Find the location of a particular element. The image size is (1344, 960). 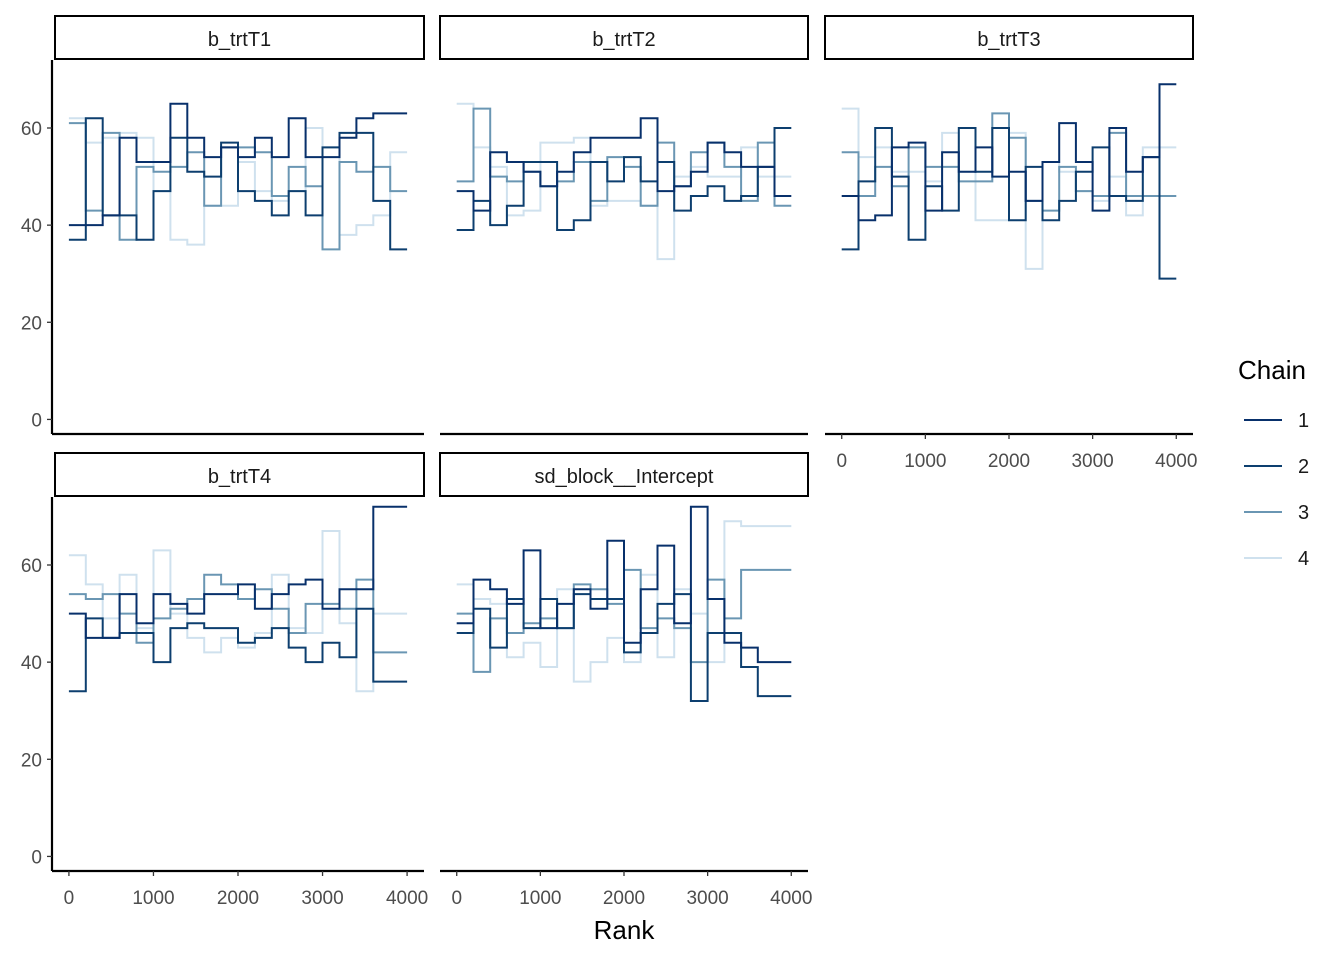

facet-panel-sd-block-intercept: sd_block__Intercept 0 1000 2000 3000 4000 is located at coordinates (625, 680).